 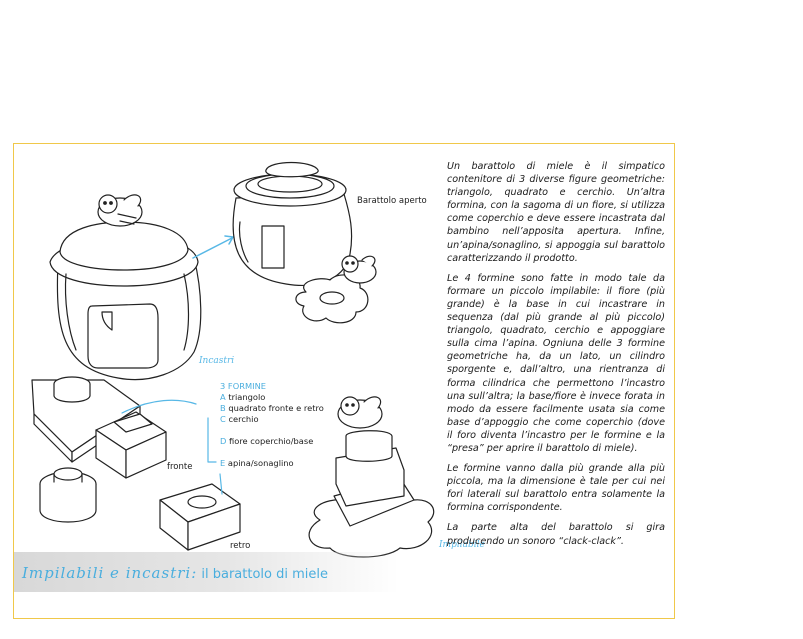 I want to click on legend-item: E apina/sonaglino, so click(x=272, y=463).